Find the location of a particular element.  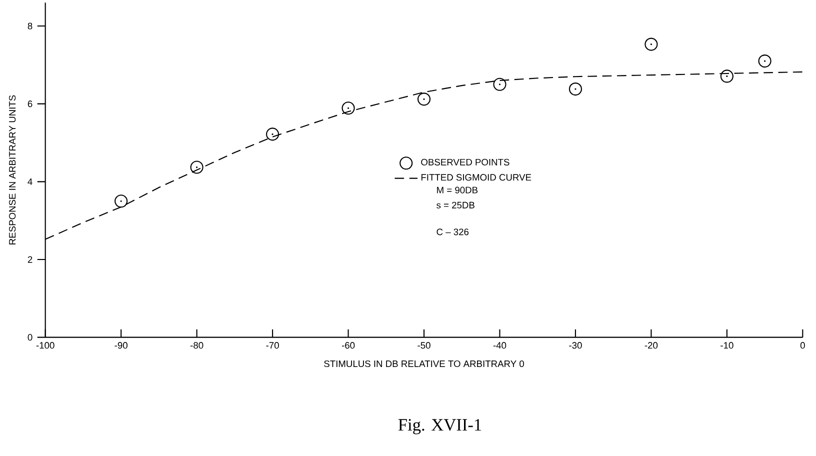

annotation: C – 326 is located at coordinates (452, 232).